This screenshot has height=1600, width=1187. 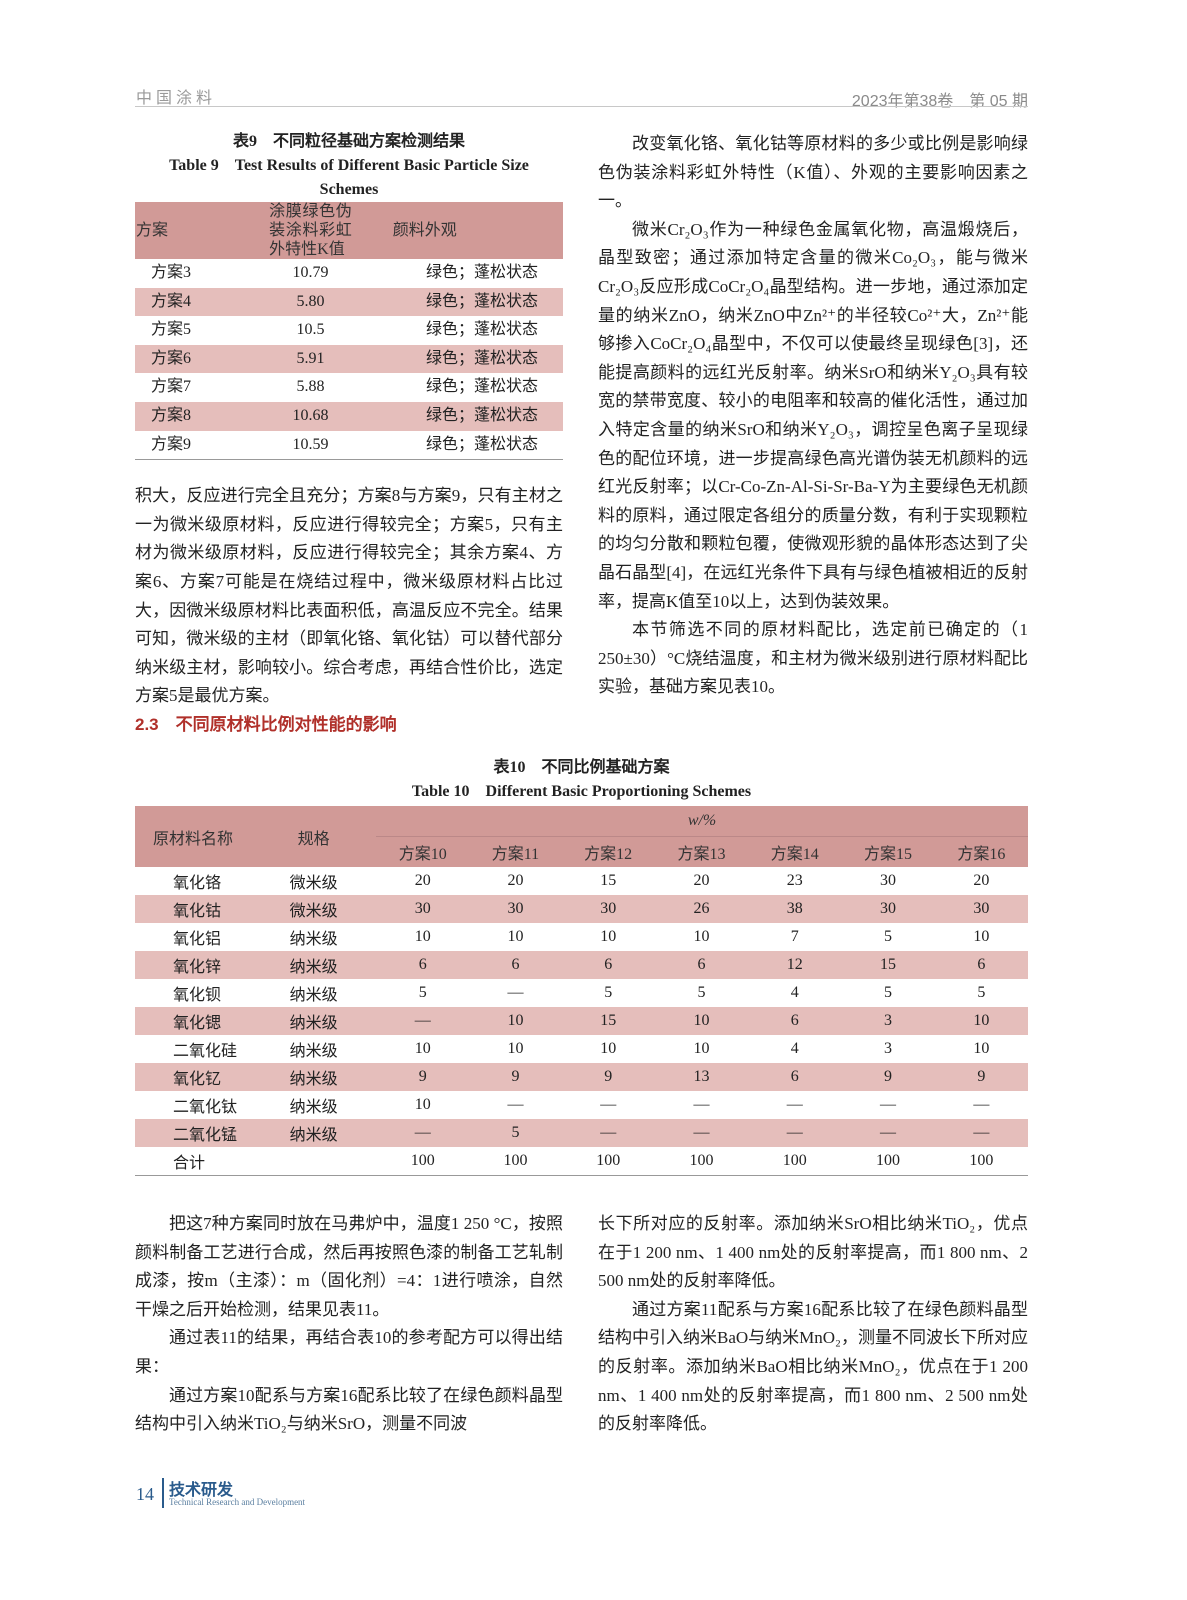 What do you see at coordinates (581, 1049) in the screenshot?
I see `table10-row: 二氧化硅 纳米级 10 10 10 10 4 3 10` at bounding box center [581, 1049].